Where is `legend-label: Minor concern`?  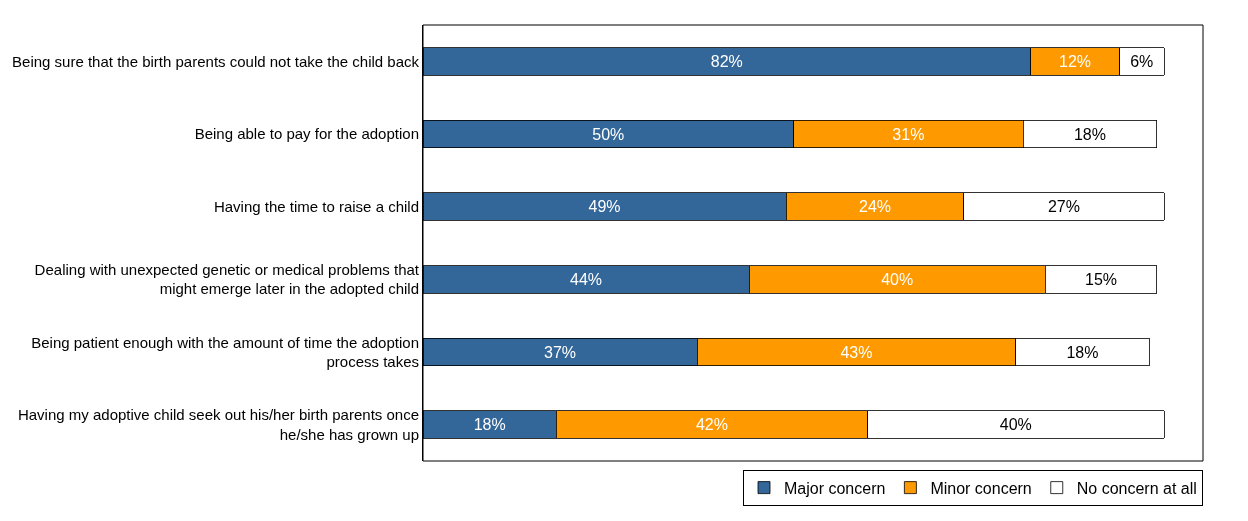 legend-label: Minor concern is located at coordinates (981, 488).